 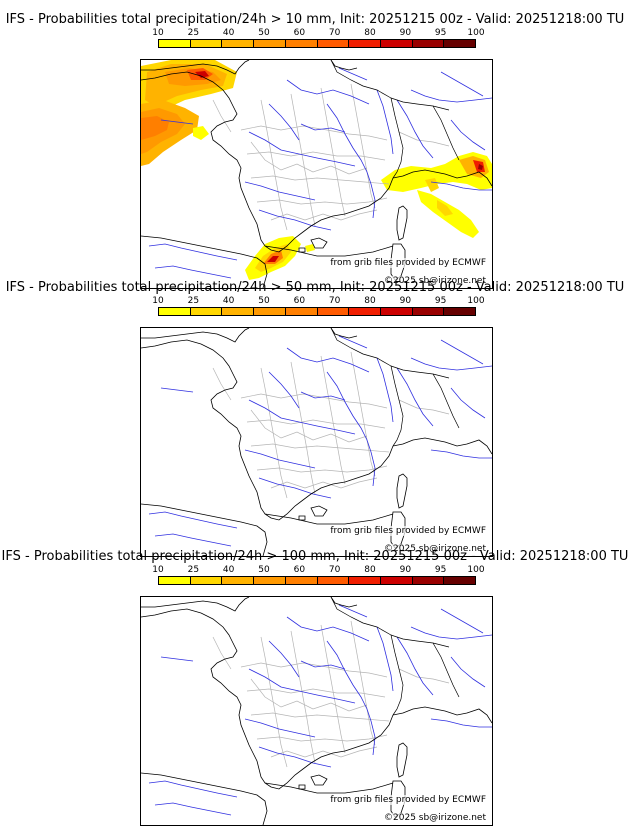 I want to click on legend-tick-label: 25, so click(x=193, y=33).